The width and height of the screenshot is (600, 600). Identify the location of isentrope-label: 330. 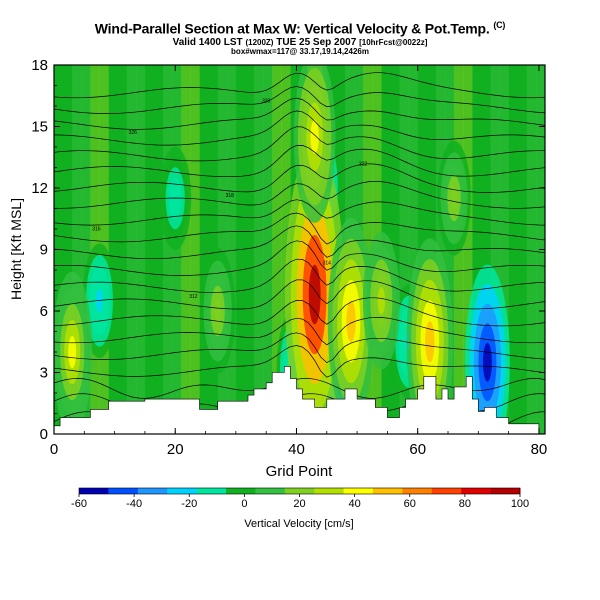
(266, 101).